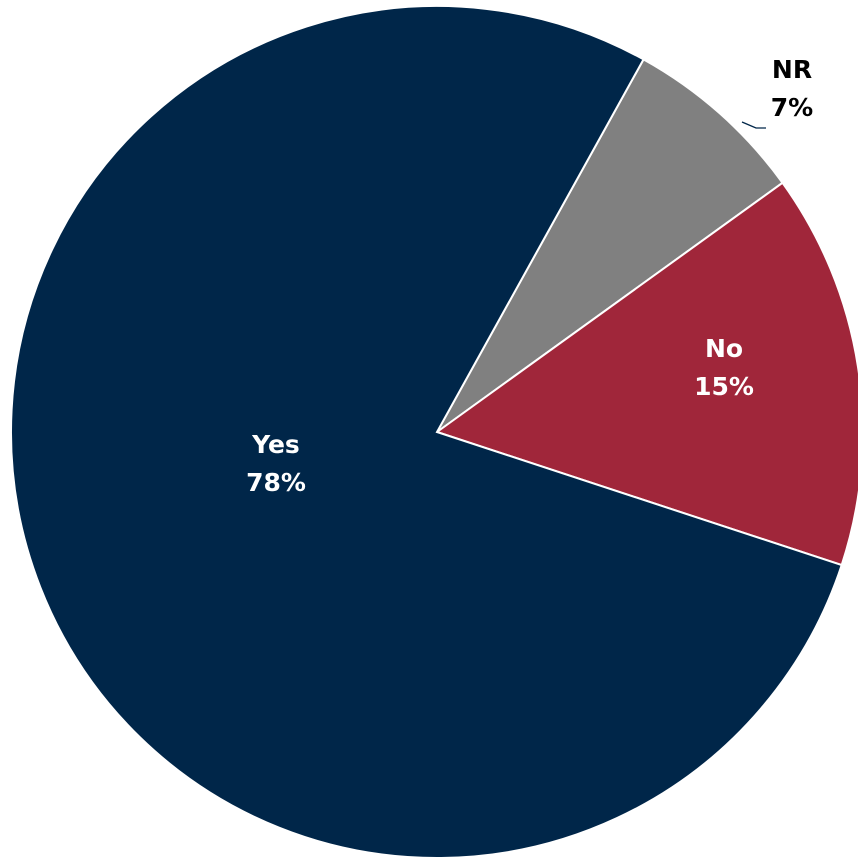  Describe the element at coordinates (724, 348) in the screenshot. I see `slice-label-no: No` at that location.